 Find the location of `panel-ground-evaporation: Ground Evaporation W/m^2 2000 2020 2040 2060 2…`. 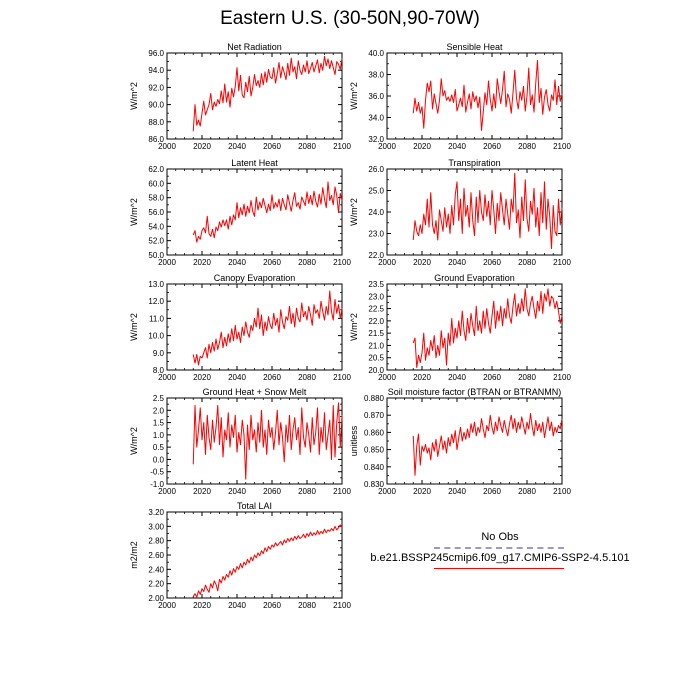

panel-ground-evaporation: Ground Evaporation W/m^2 2000 2020 2040 2060 2… is located at coordinates (460, 327).